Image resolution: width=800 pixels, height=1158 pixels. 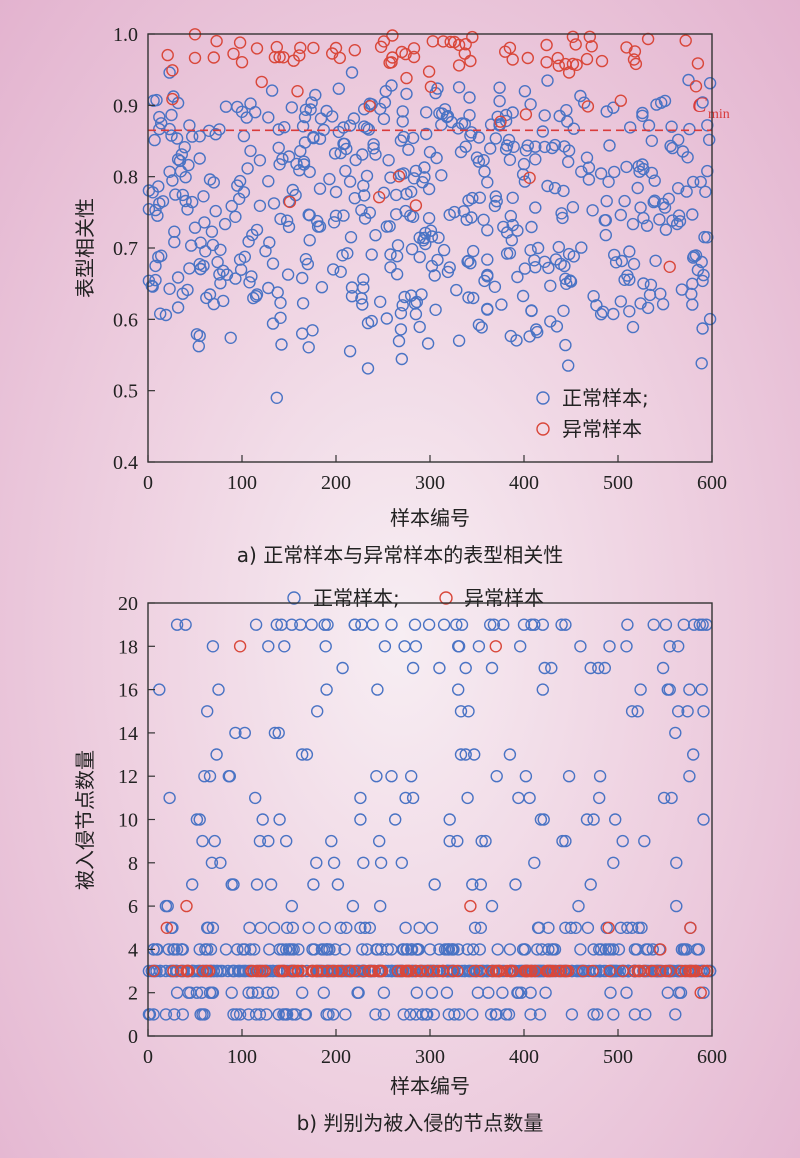 What do you see at coordinates (430, 1086) in the screenshot?
I see `chart-b-x-axis-label: 样本编号` at bounding box center [430, 1086].